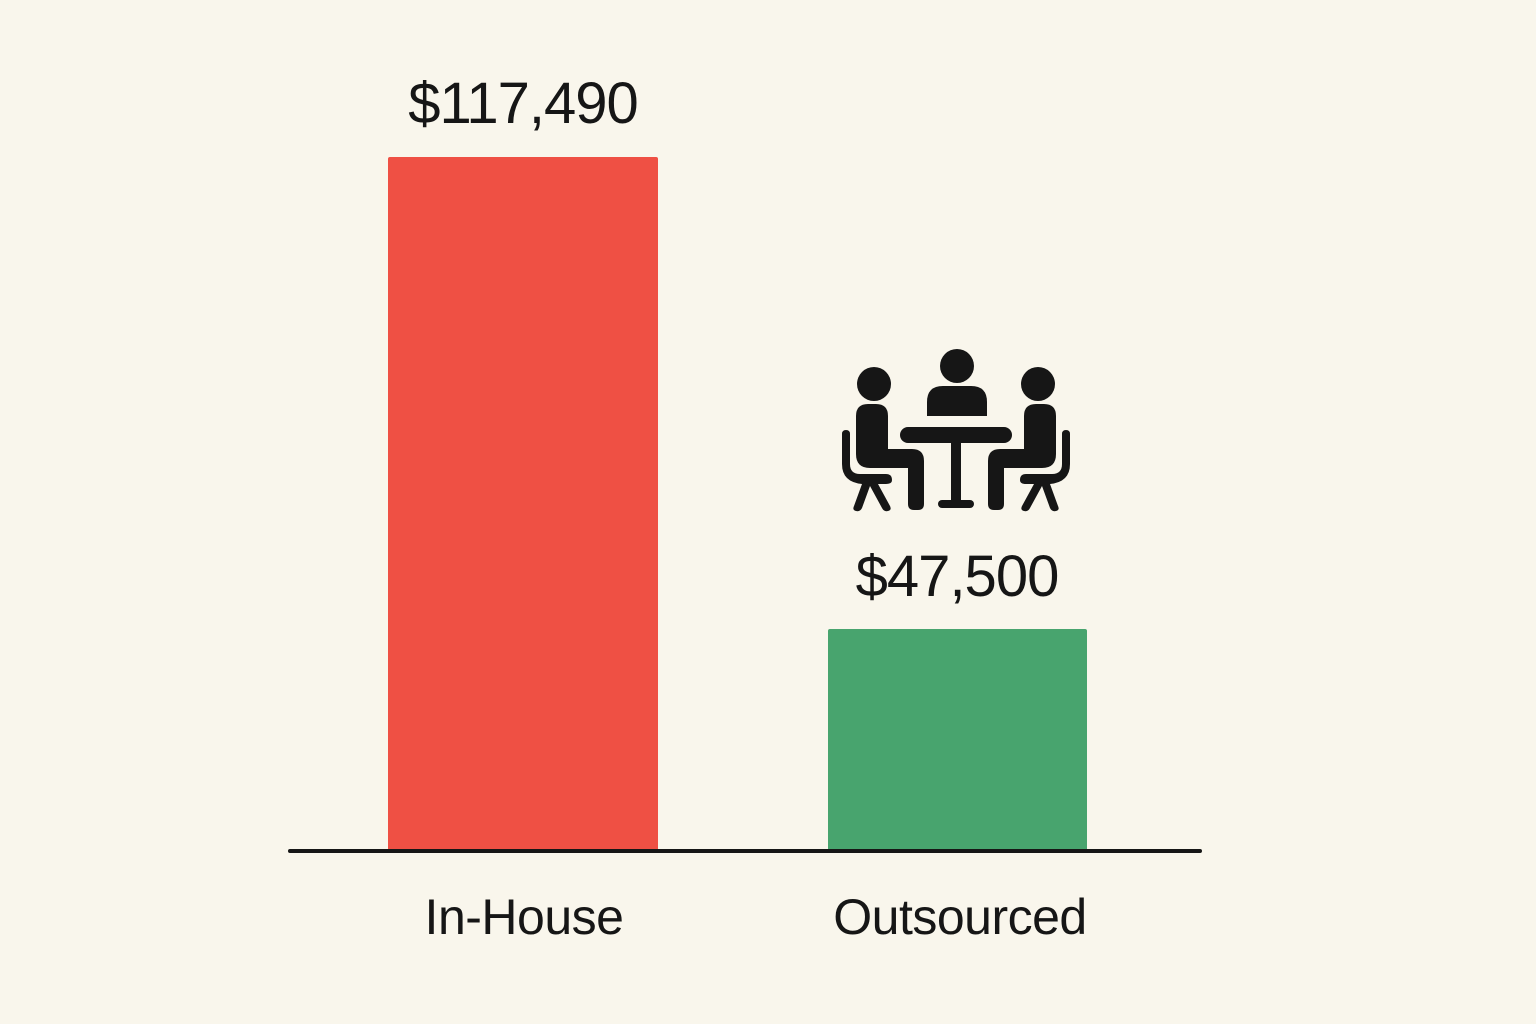  What do you see at coordinates (523, 504) in the screenshot?
I see `bar-in-house` at bounding box center [523, 504].